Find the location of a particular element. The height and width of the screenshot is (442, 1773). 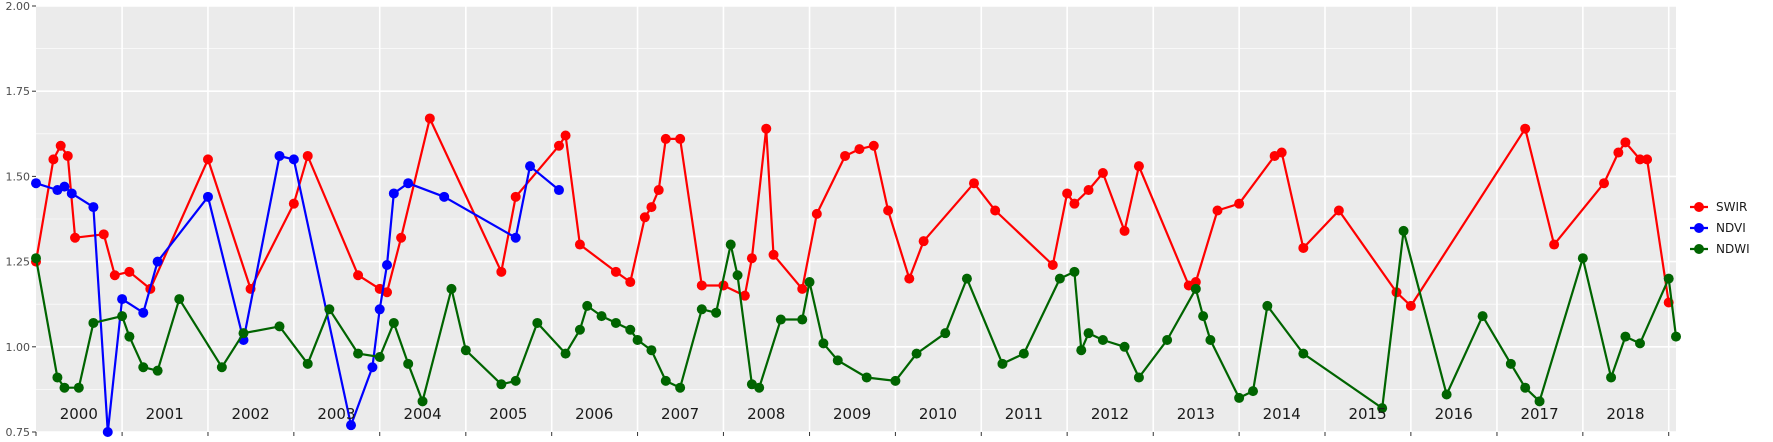

legend-item-ndvi: NDVI is located at coordinates (1718, 228).